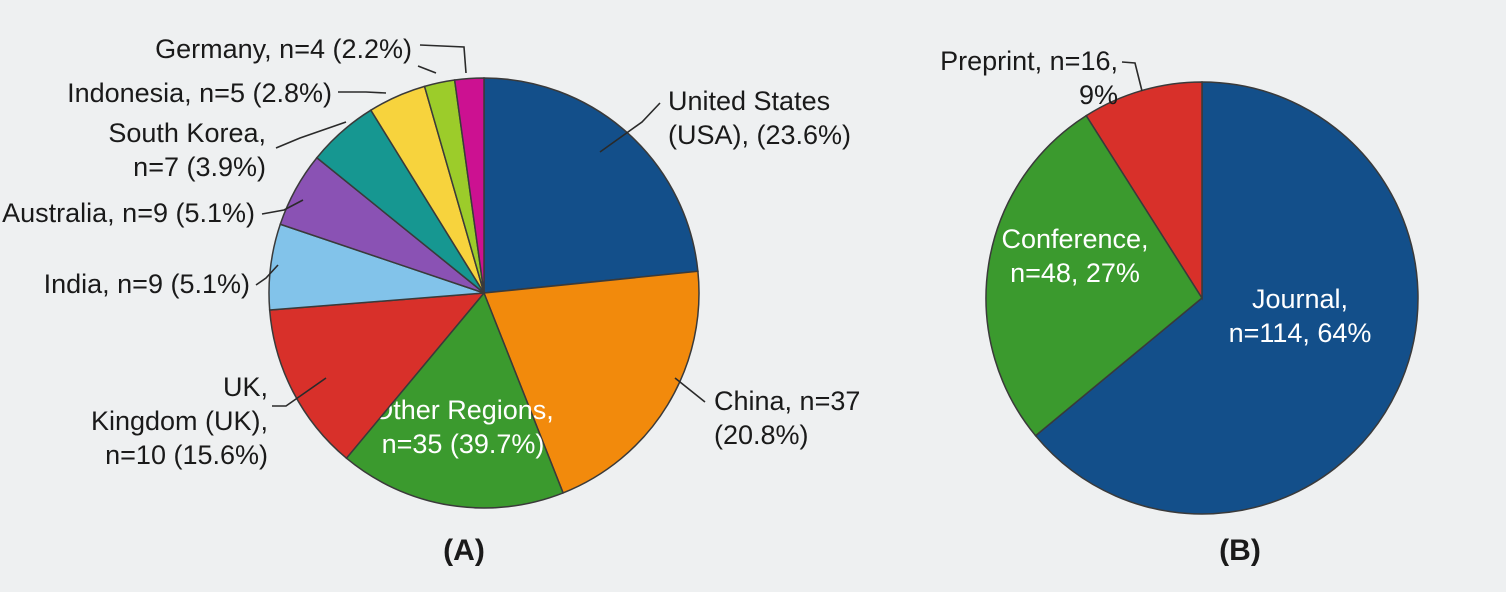 The width and height of the screenshot is (1506, 592). I want to click on leader-line-south-korea, so click(311, 135).